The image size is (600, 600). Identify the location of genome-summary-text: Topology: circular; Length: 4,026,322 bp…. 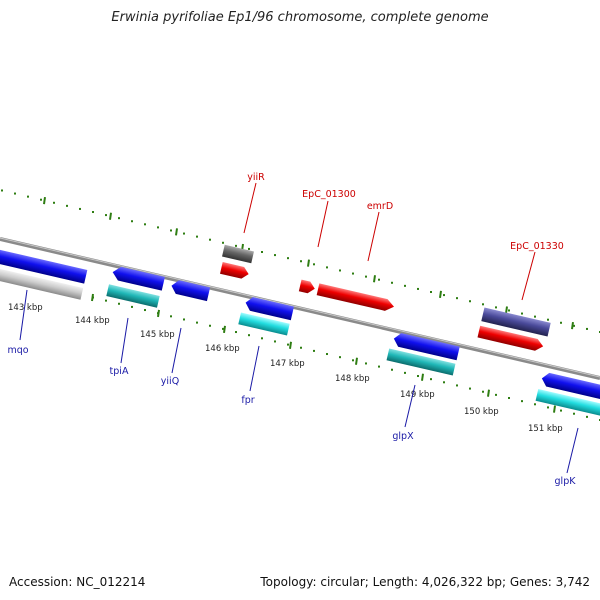
(425, 582).